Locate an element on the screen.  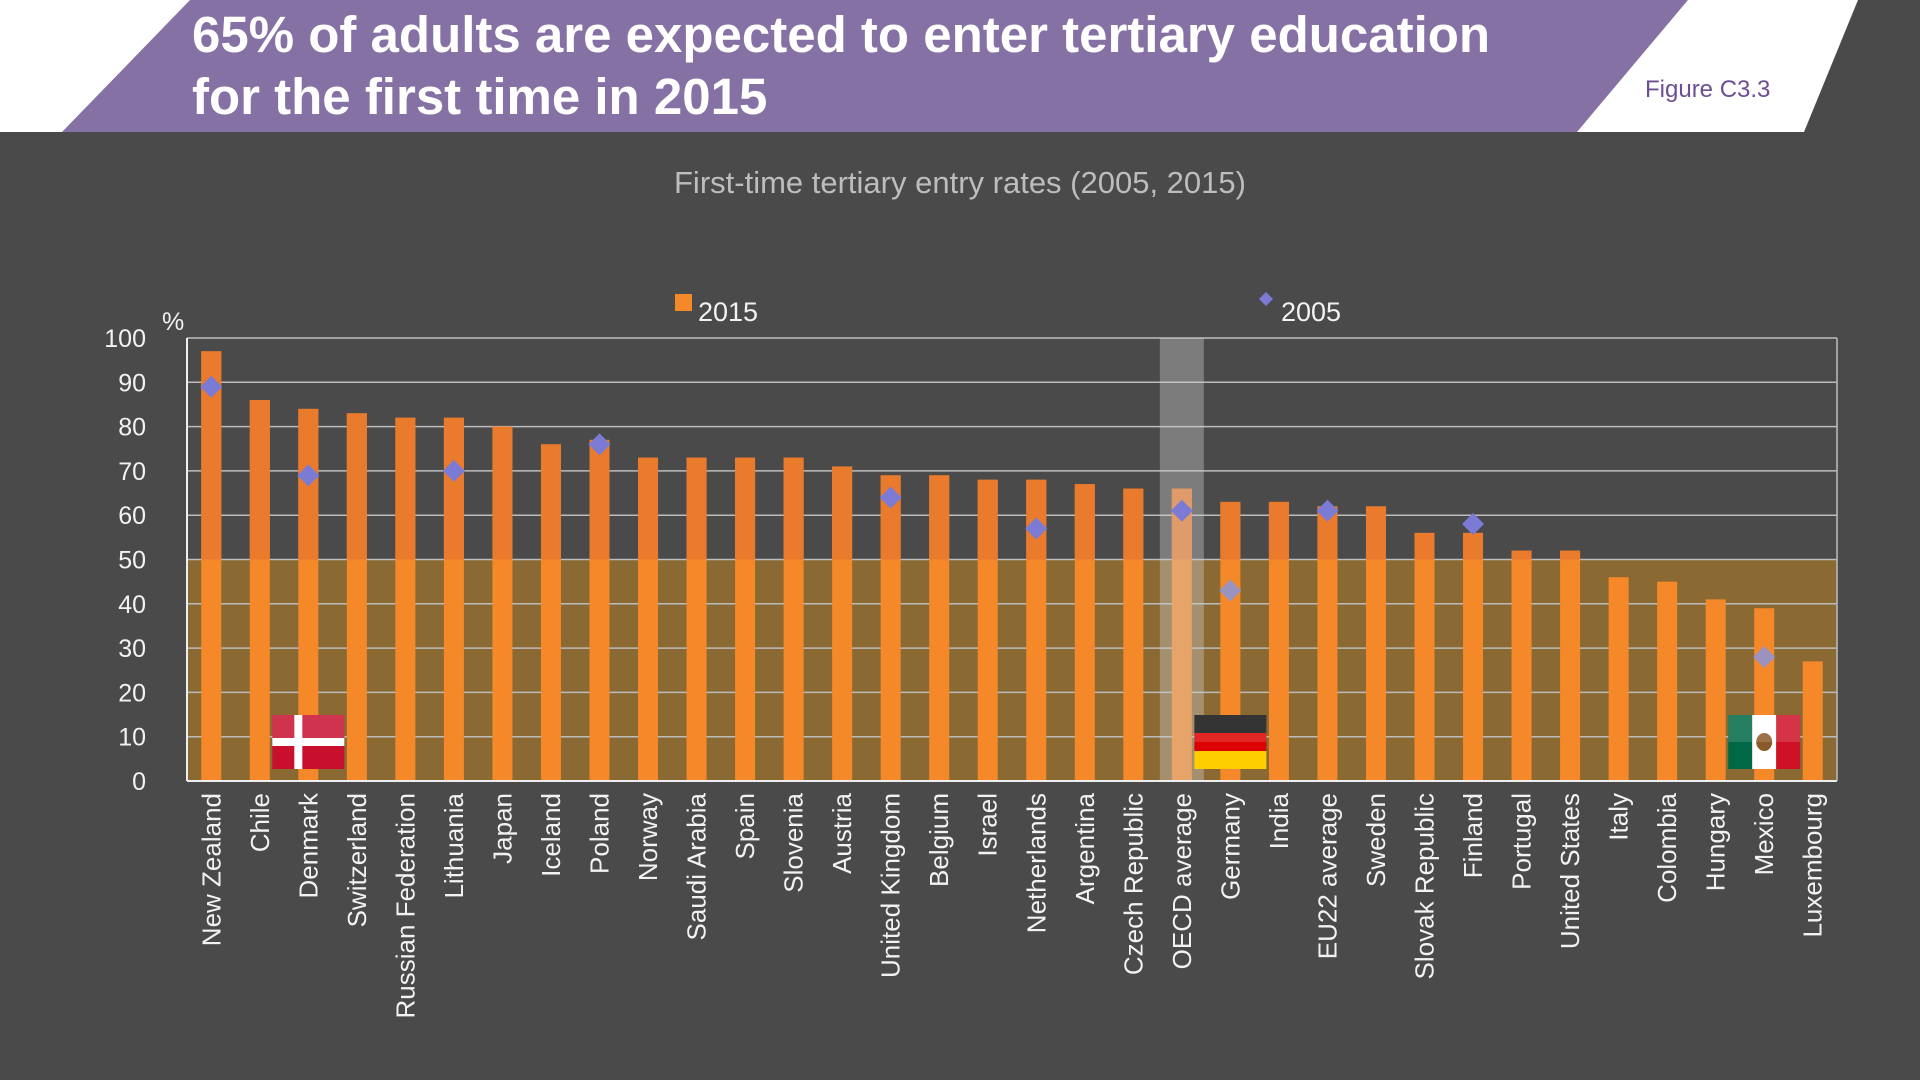
bar-eu22-average is located at coordinates (1327, 643).